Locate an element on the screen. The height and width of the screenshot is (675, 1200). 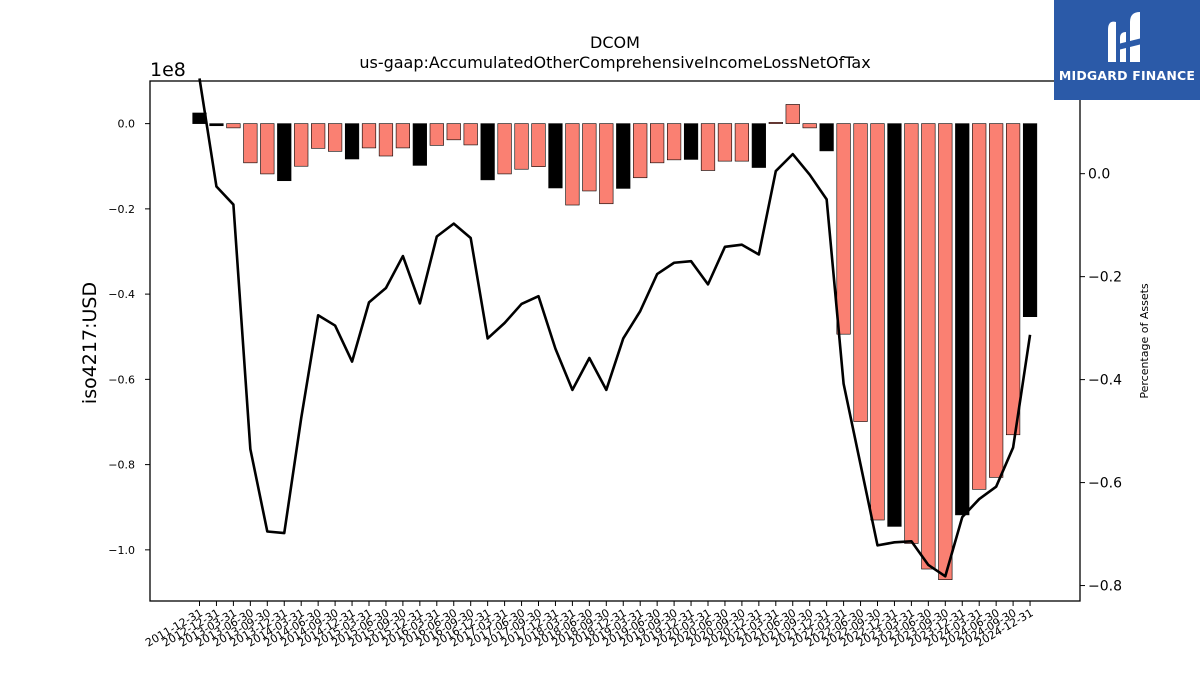
y-offset-label: 1e8 is located at coordinates (168, 70).